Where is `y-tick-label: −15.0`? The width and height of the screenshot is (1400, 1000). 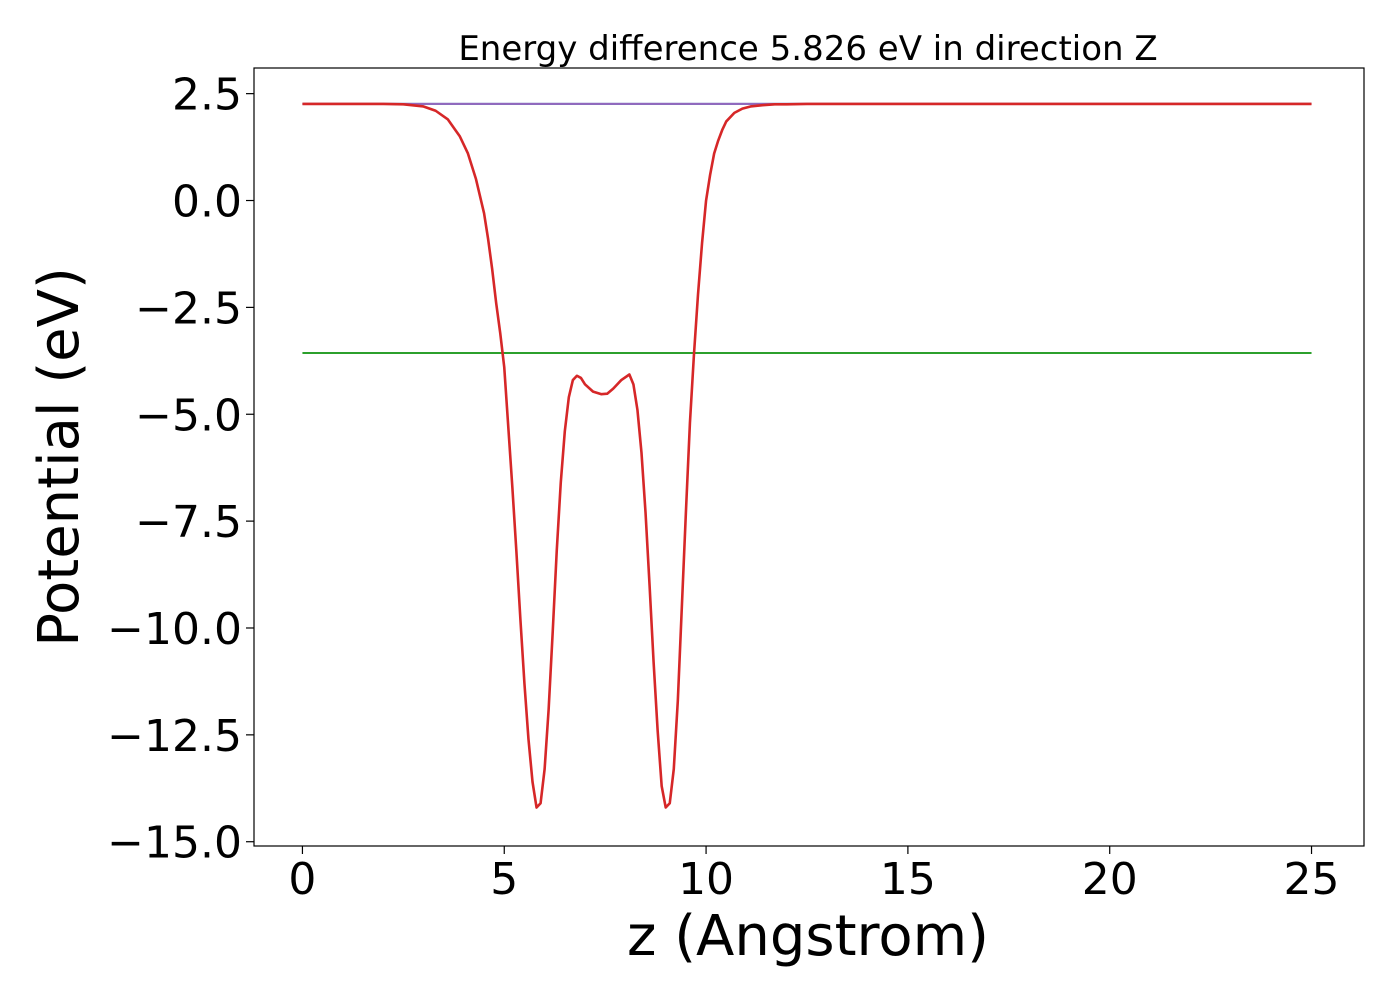 y-tick-label: −15.0 is located at coordinates (174, 843).